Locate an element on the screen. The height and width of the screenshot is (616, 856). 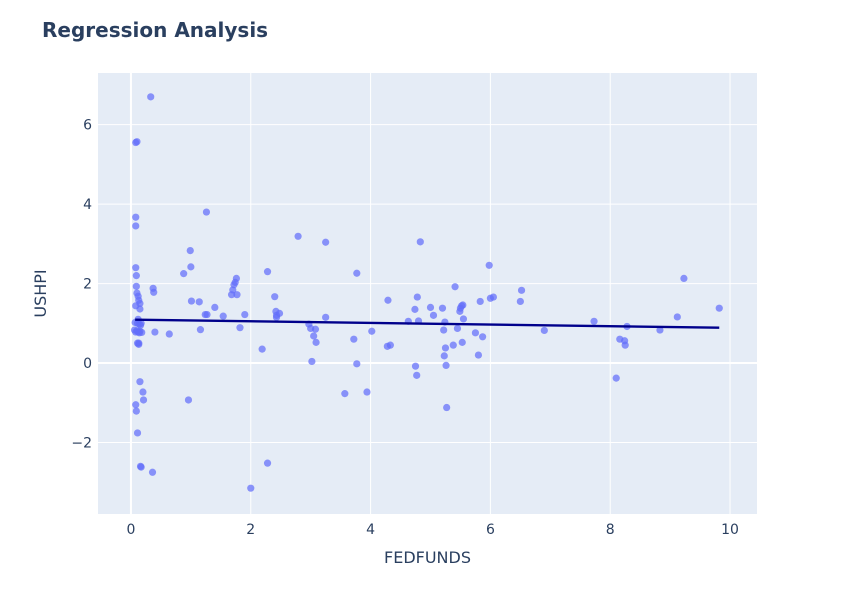
y-axis-ticks: −2 0 2 4 6 is located at coordinates (81, 285).